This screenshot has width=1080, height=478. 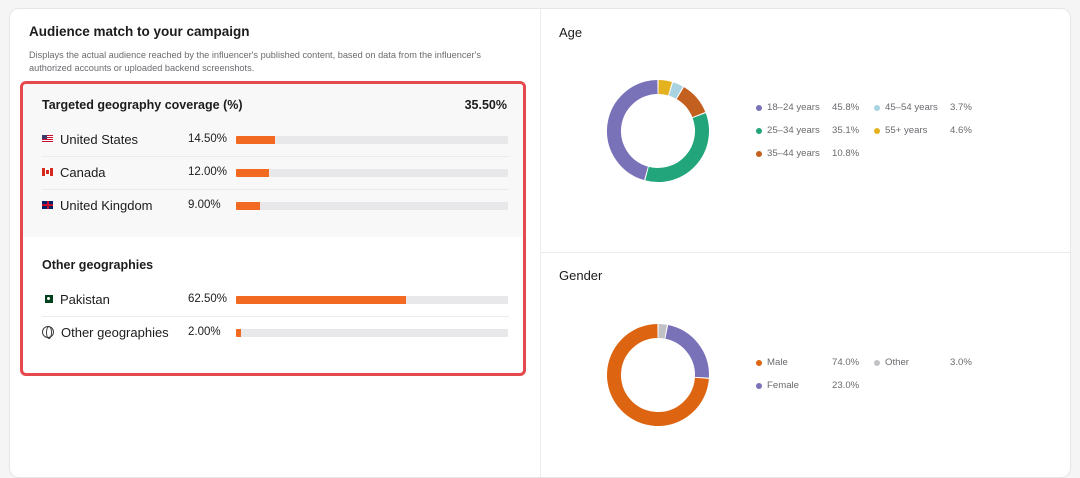 What do you see at coordinates (85, 299) in the screenshot?
I see `country-name: Pakistan` at bounding box center [85, 299].